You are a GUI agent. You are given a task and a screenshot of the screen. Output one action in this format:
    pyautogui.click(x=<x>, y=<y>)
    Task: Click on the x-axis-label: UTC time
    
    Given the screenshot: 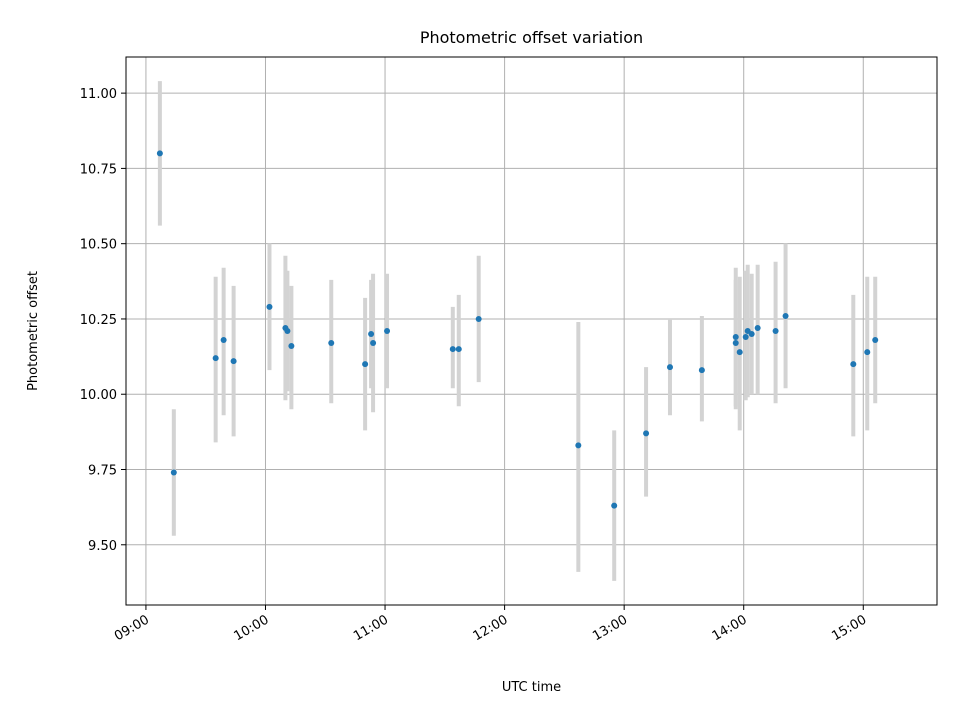 What is the action you would take?
    pyautogui.click(x=531, y=687)
    